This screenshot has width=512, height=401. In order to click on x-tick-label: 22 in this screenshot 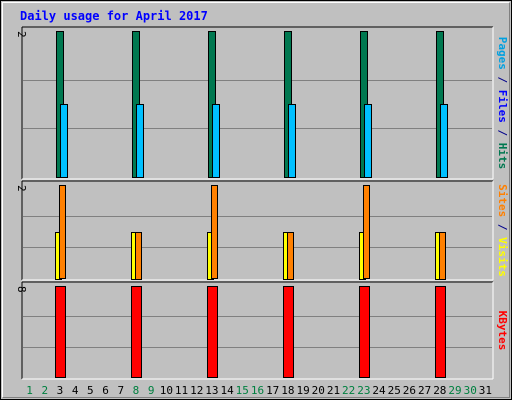, I will do `click(348, 390)`.